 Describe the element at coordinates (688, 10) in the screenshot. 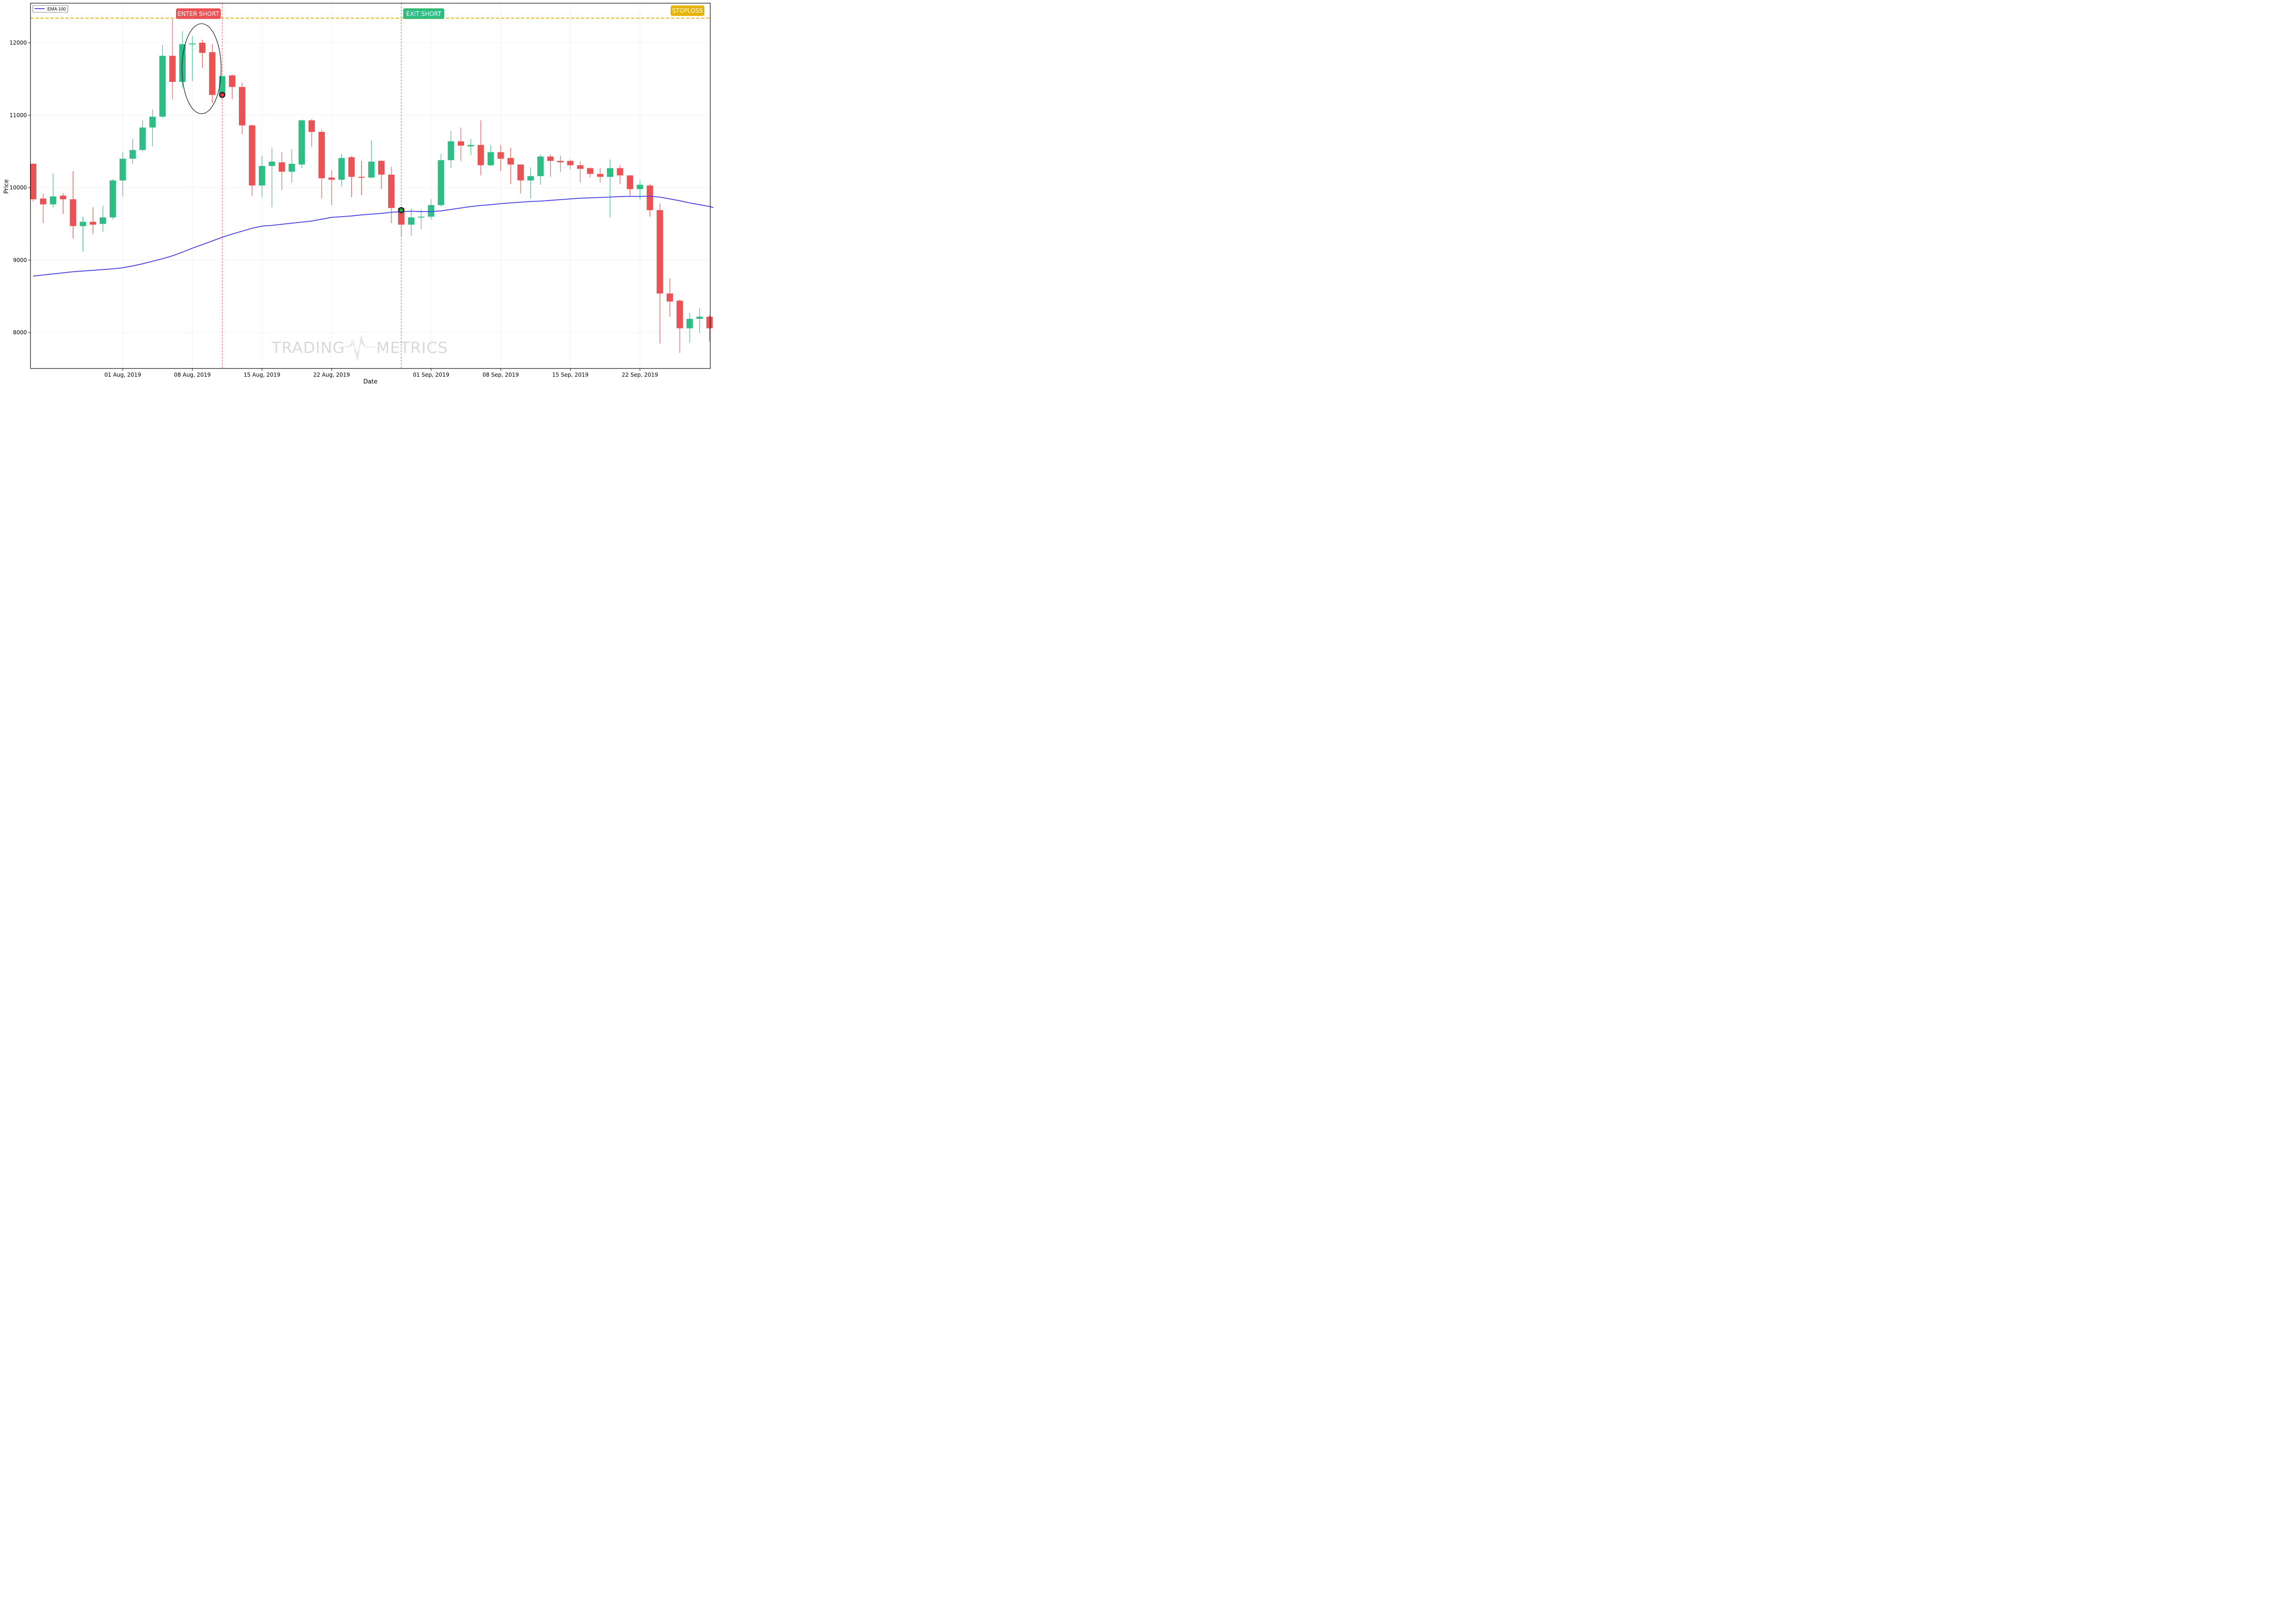

I see `stoploss-tag-box` at that location.